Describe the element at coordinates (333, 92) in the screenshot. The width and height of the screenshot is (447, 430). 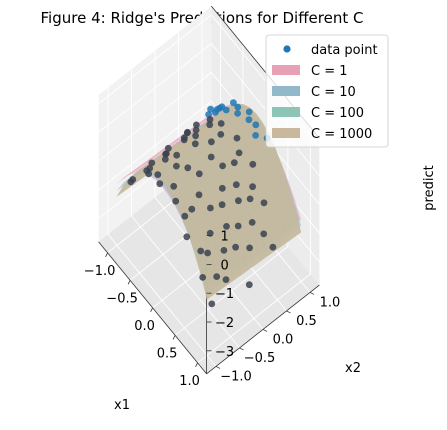
I see `legend-label: C = 10` at that location.